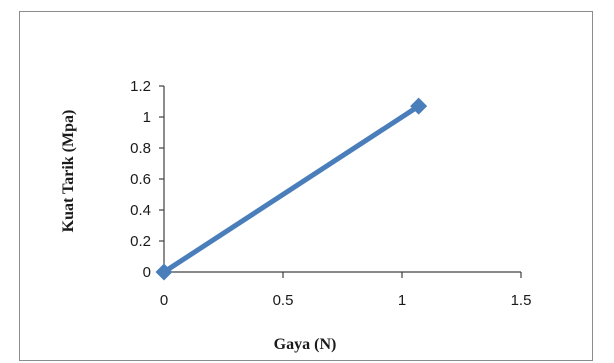 The image size is (614, 363). I want to click on x-tick-label: 0.5, so click(283, 300).